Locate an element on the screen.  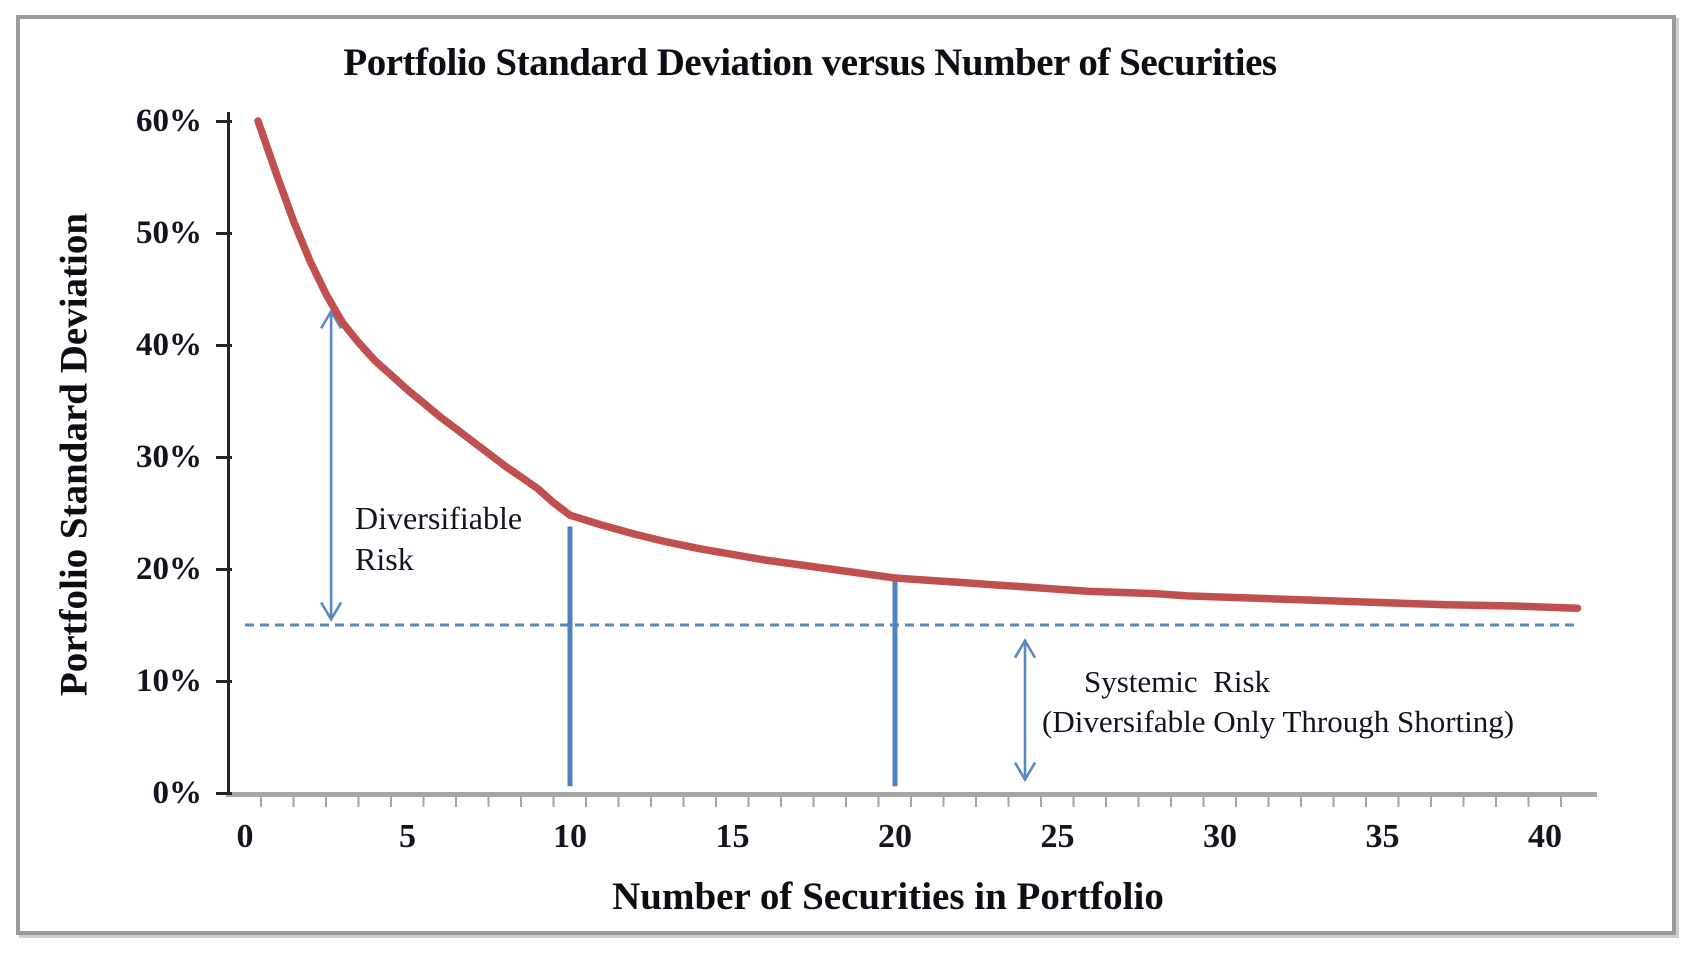
x-tick-label-40: 40 is located at coordinates (1545, 836).